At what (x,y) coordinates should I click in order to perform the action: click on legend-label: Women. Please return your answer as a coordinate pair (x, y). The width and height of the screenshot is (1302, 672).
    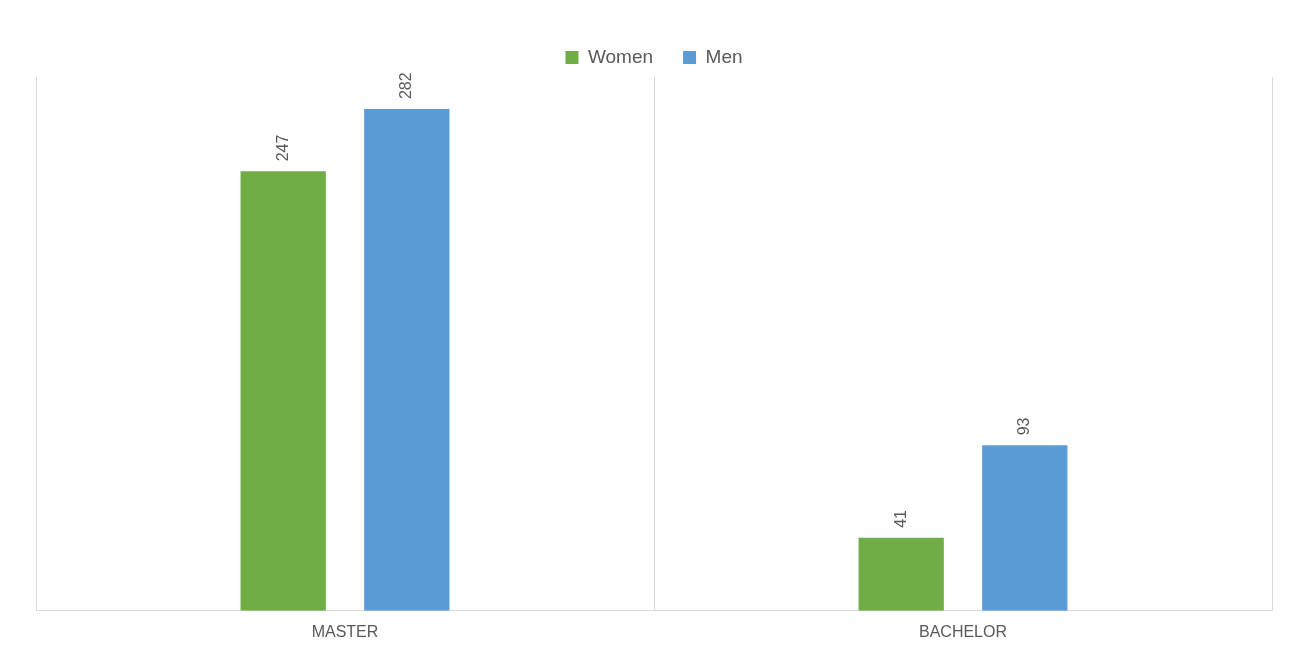
    Looking at the image, I should click on (620, 56).